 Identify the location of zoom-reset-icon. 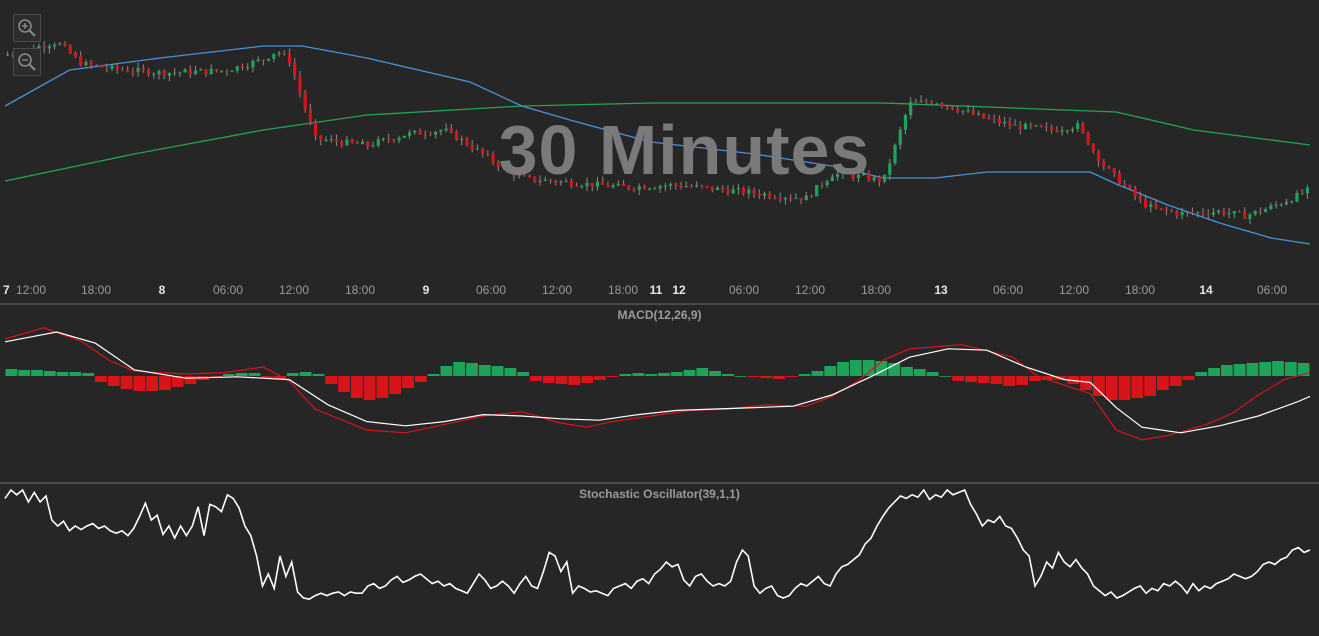
(27, 28).